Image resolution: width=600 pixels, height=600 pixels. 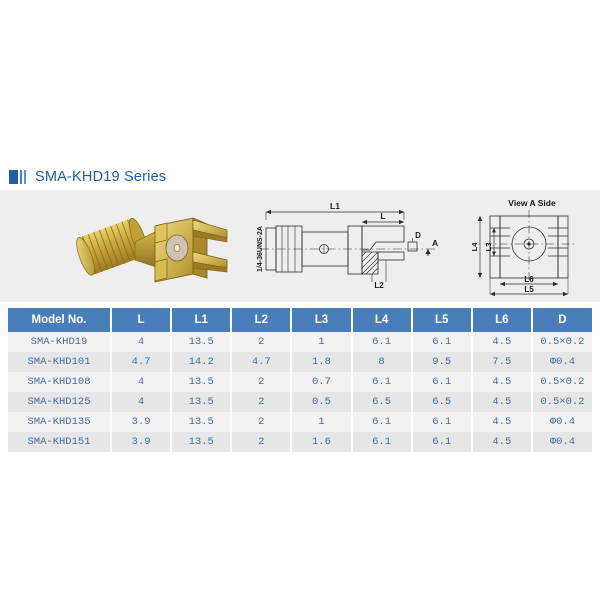 I want to click on view-arrow-label-a: A, so click(x=435, y=243).